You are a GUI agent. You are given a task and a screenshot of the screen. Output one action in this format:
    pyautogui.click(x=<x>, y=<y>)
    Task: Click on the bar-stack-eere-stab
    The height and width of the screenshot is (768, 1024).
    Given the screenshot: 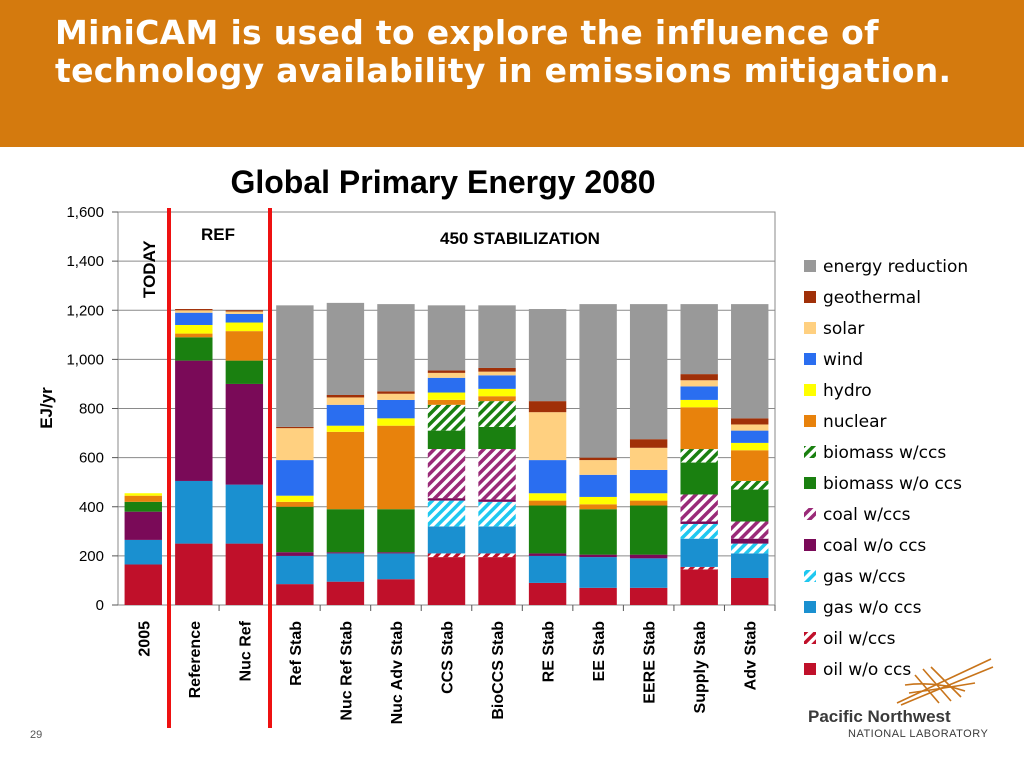 What is the action you would take?
    pyautogui.click(x=648, y=454)
    